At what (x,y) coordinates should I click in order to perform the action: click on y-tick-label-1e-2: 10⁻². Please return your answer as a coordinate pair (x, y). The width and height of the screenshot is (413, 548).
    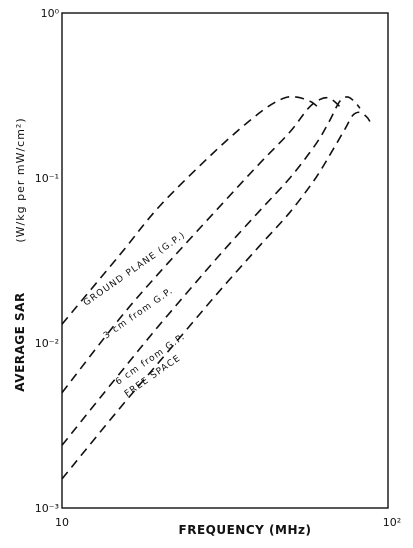
    Looking at the image, I should click on (47, 343).